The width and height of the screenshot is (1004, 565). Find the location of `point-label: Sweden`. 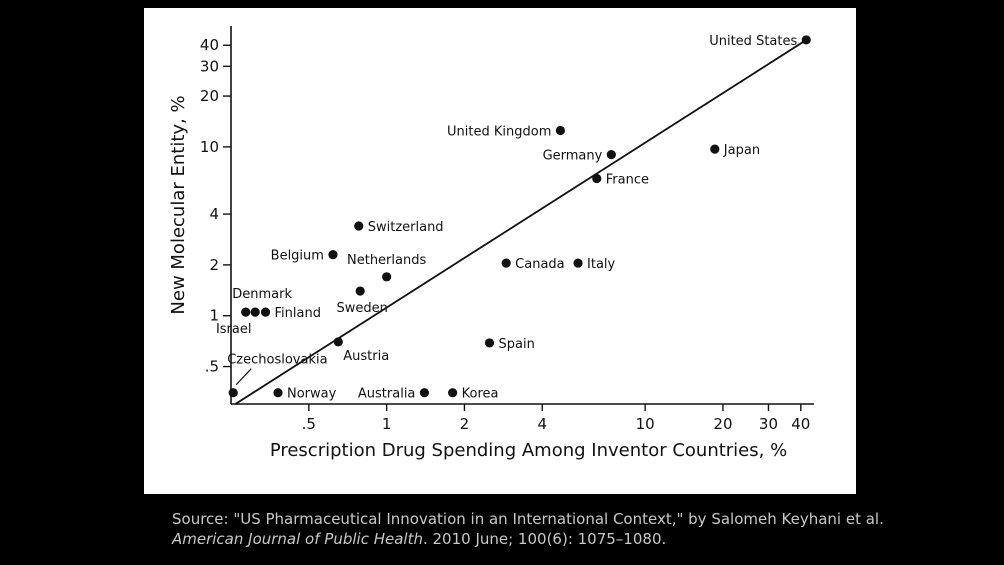

point-label: Sweden is located at coordinates (361, 308).